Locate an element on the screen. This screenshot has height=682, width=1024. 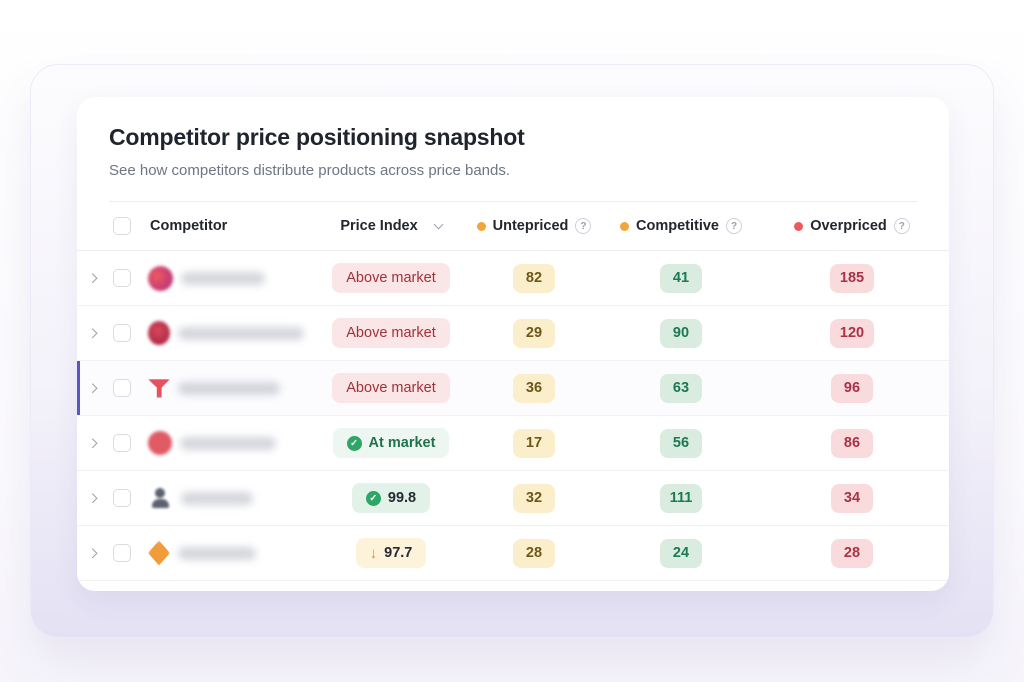
table-row: Above market 29 90 120 is located at coordinates (513, 333).